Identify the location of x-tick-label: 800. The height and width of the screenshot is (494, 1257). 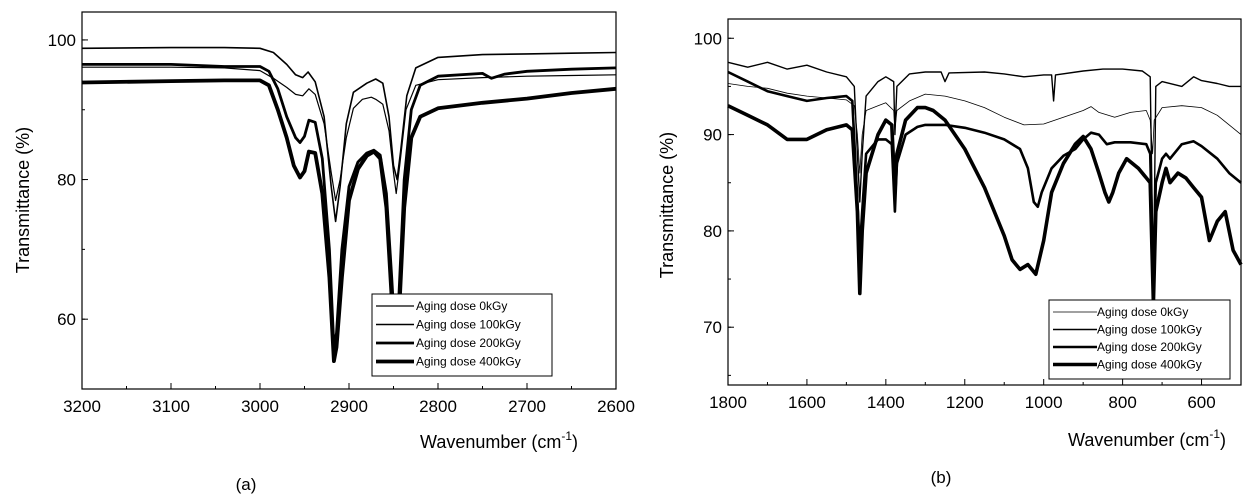
(1122, 402).